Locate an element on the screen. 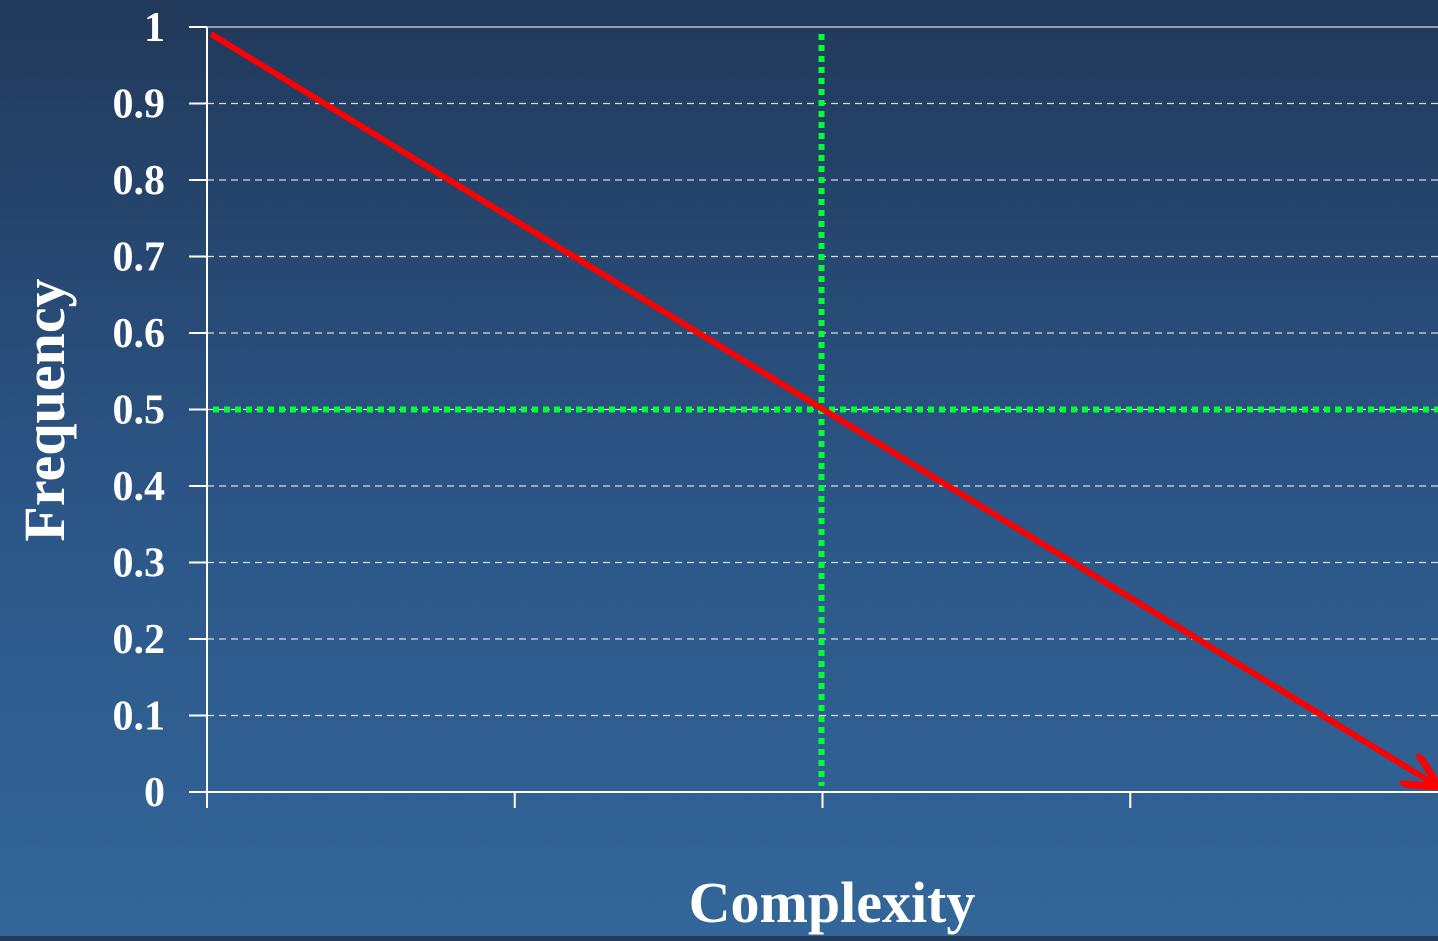 The height and width of the screenshot is (941, 1438). y-tick-label: 0 is located at coordinates (154, 793).